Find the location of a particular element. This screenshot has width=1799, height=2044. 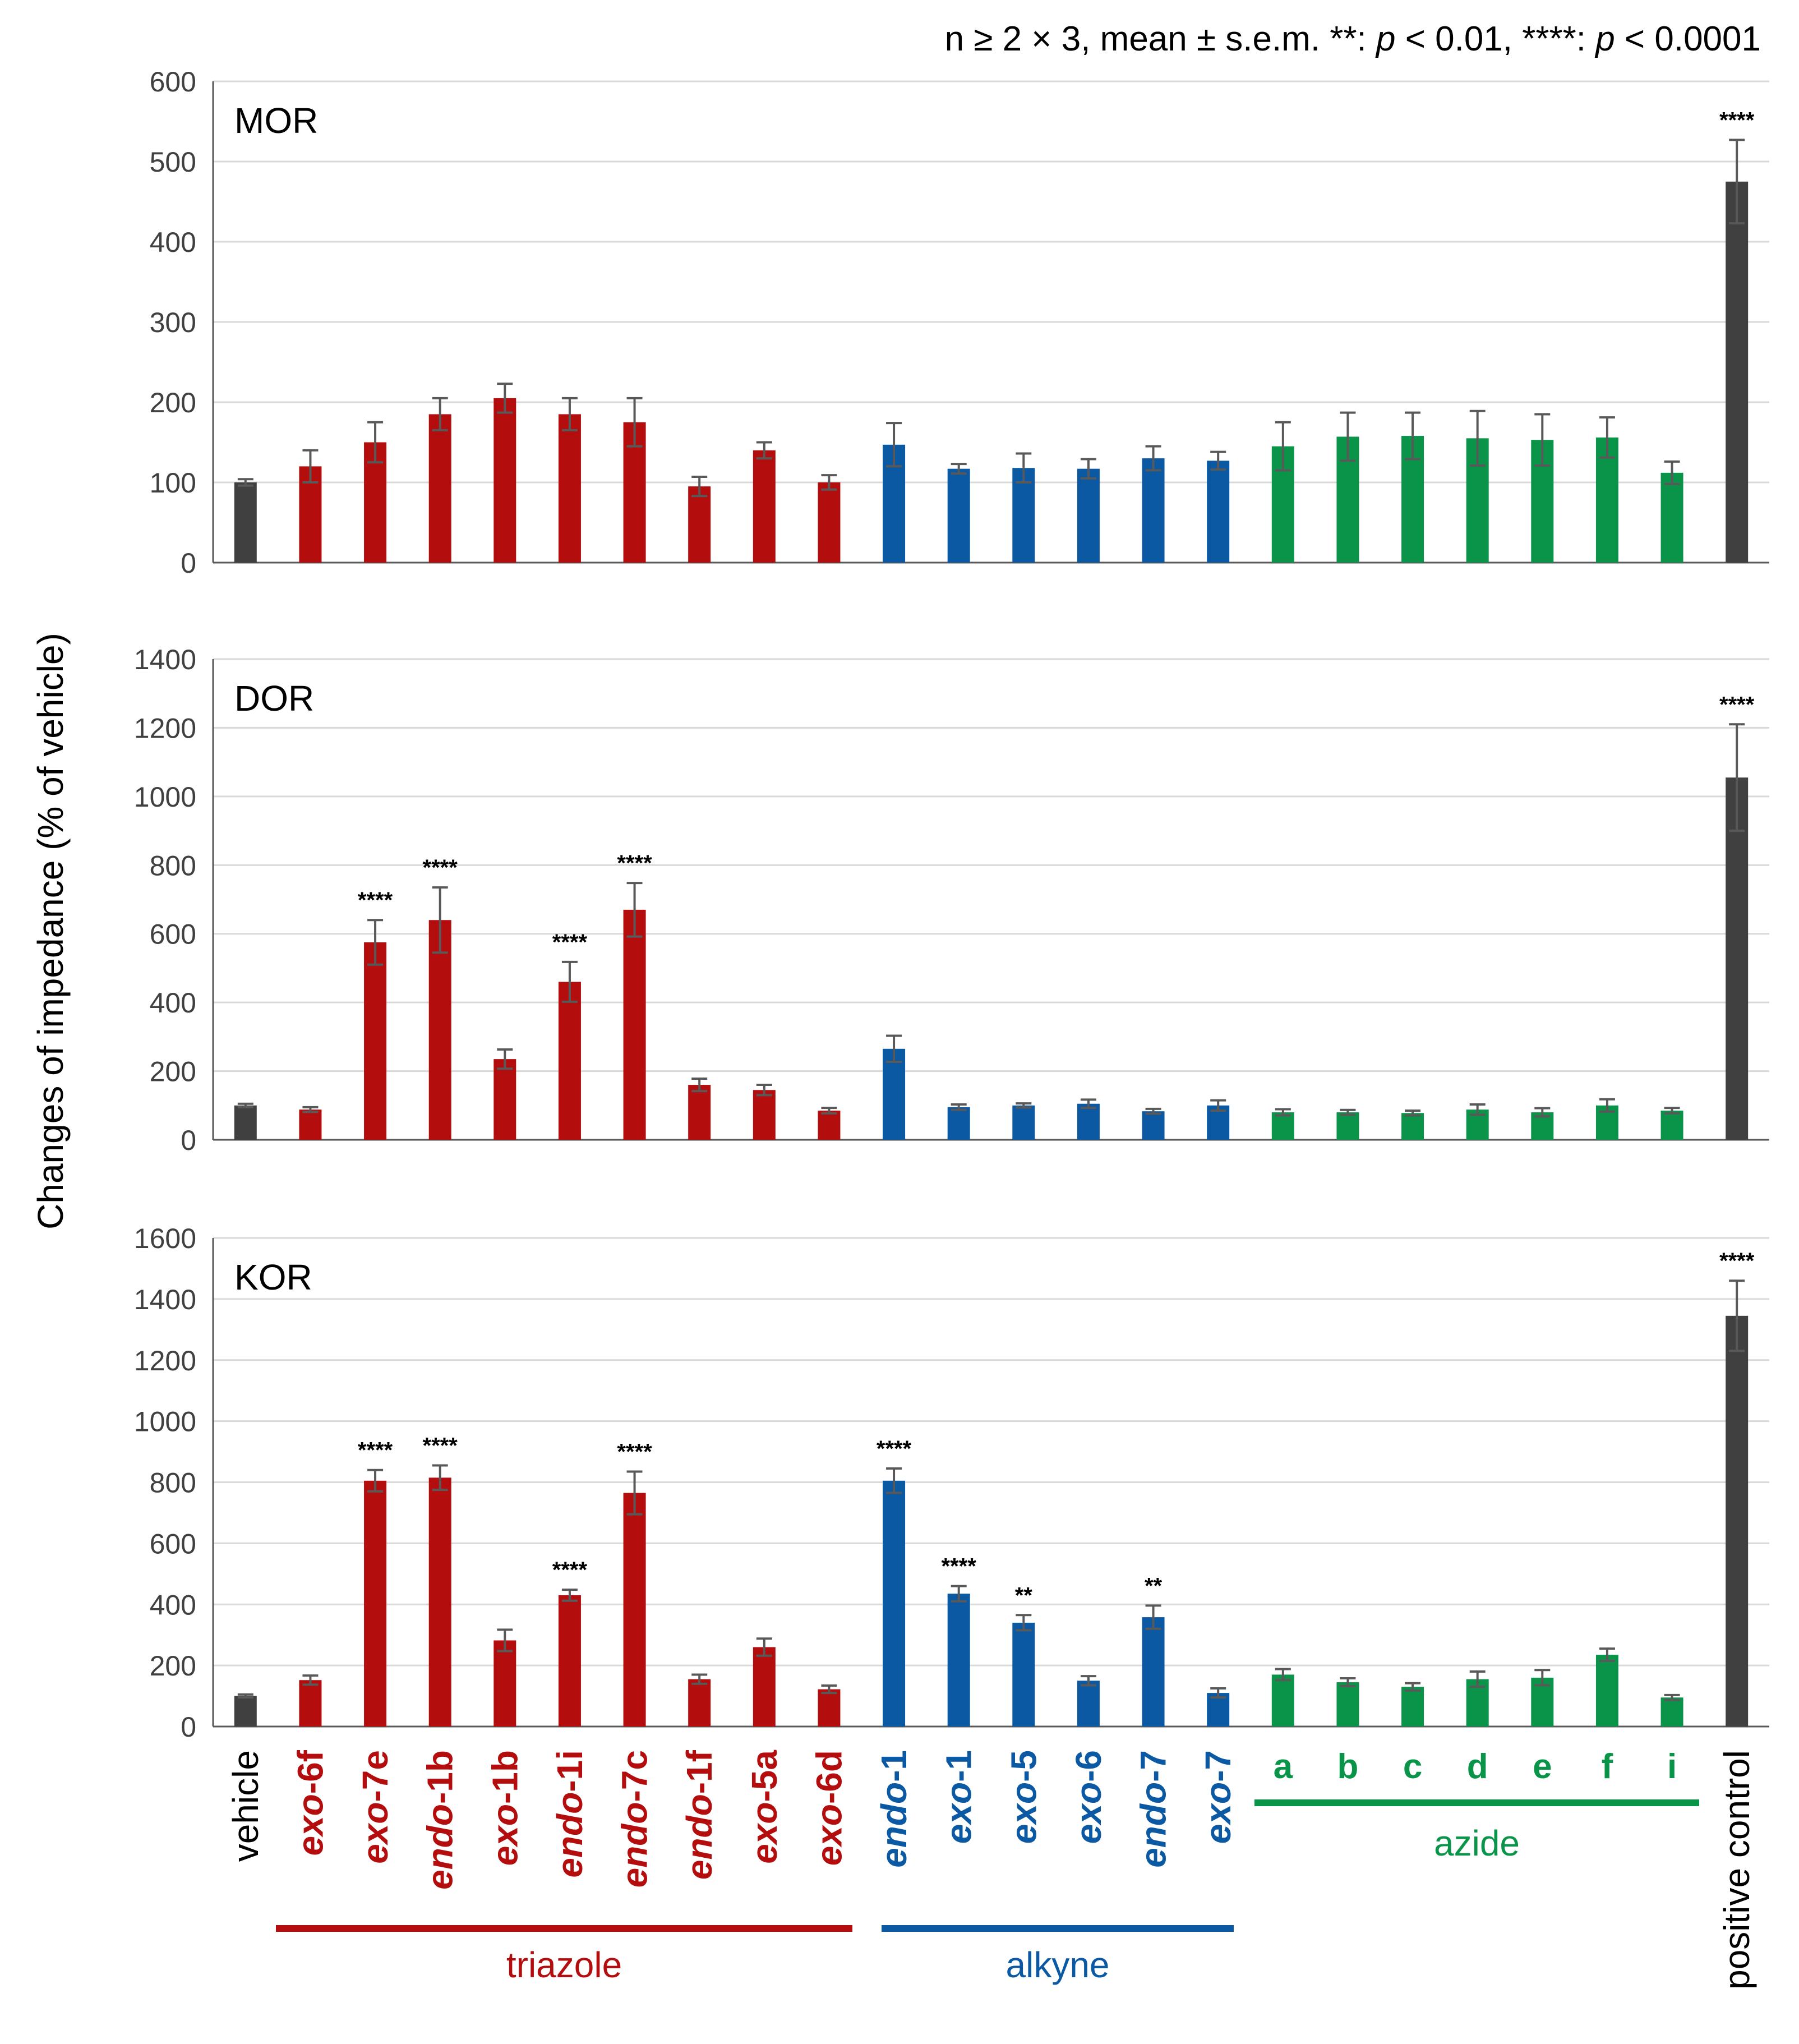

x-tick-label: exo-6f is located at coordinates (310, 1803).